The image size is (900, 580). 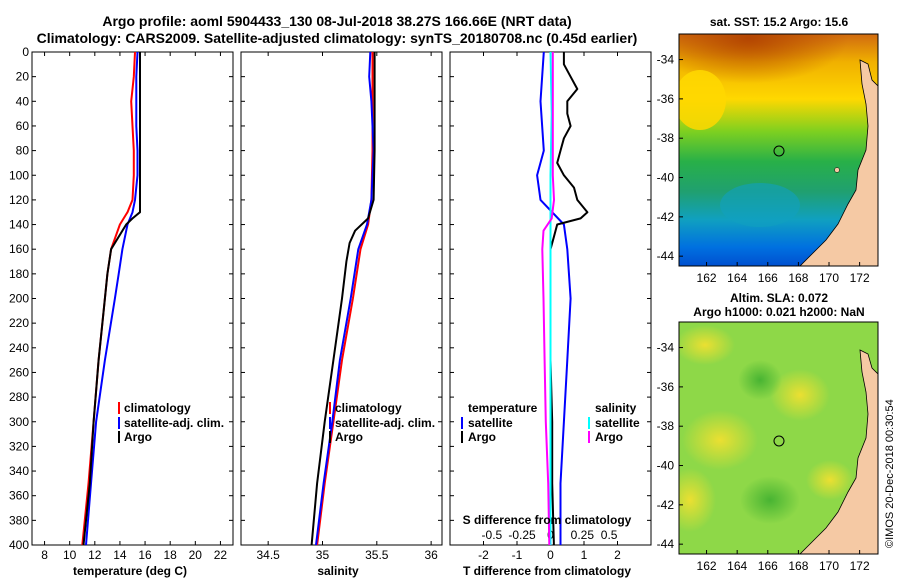 What do you see at coordinates (584, 555) in the screenshot?
I see `x-tick-label: 1` at bounding box center [584, 555].